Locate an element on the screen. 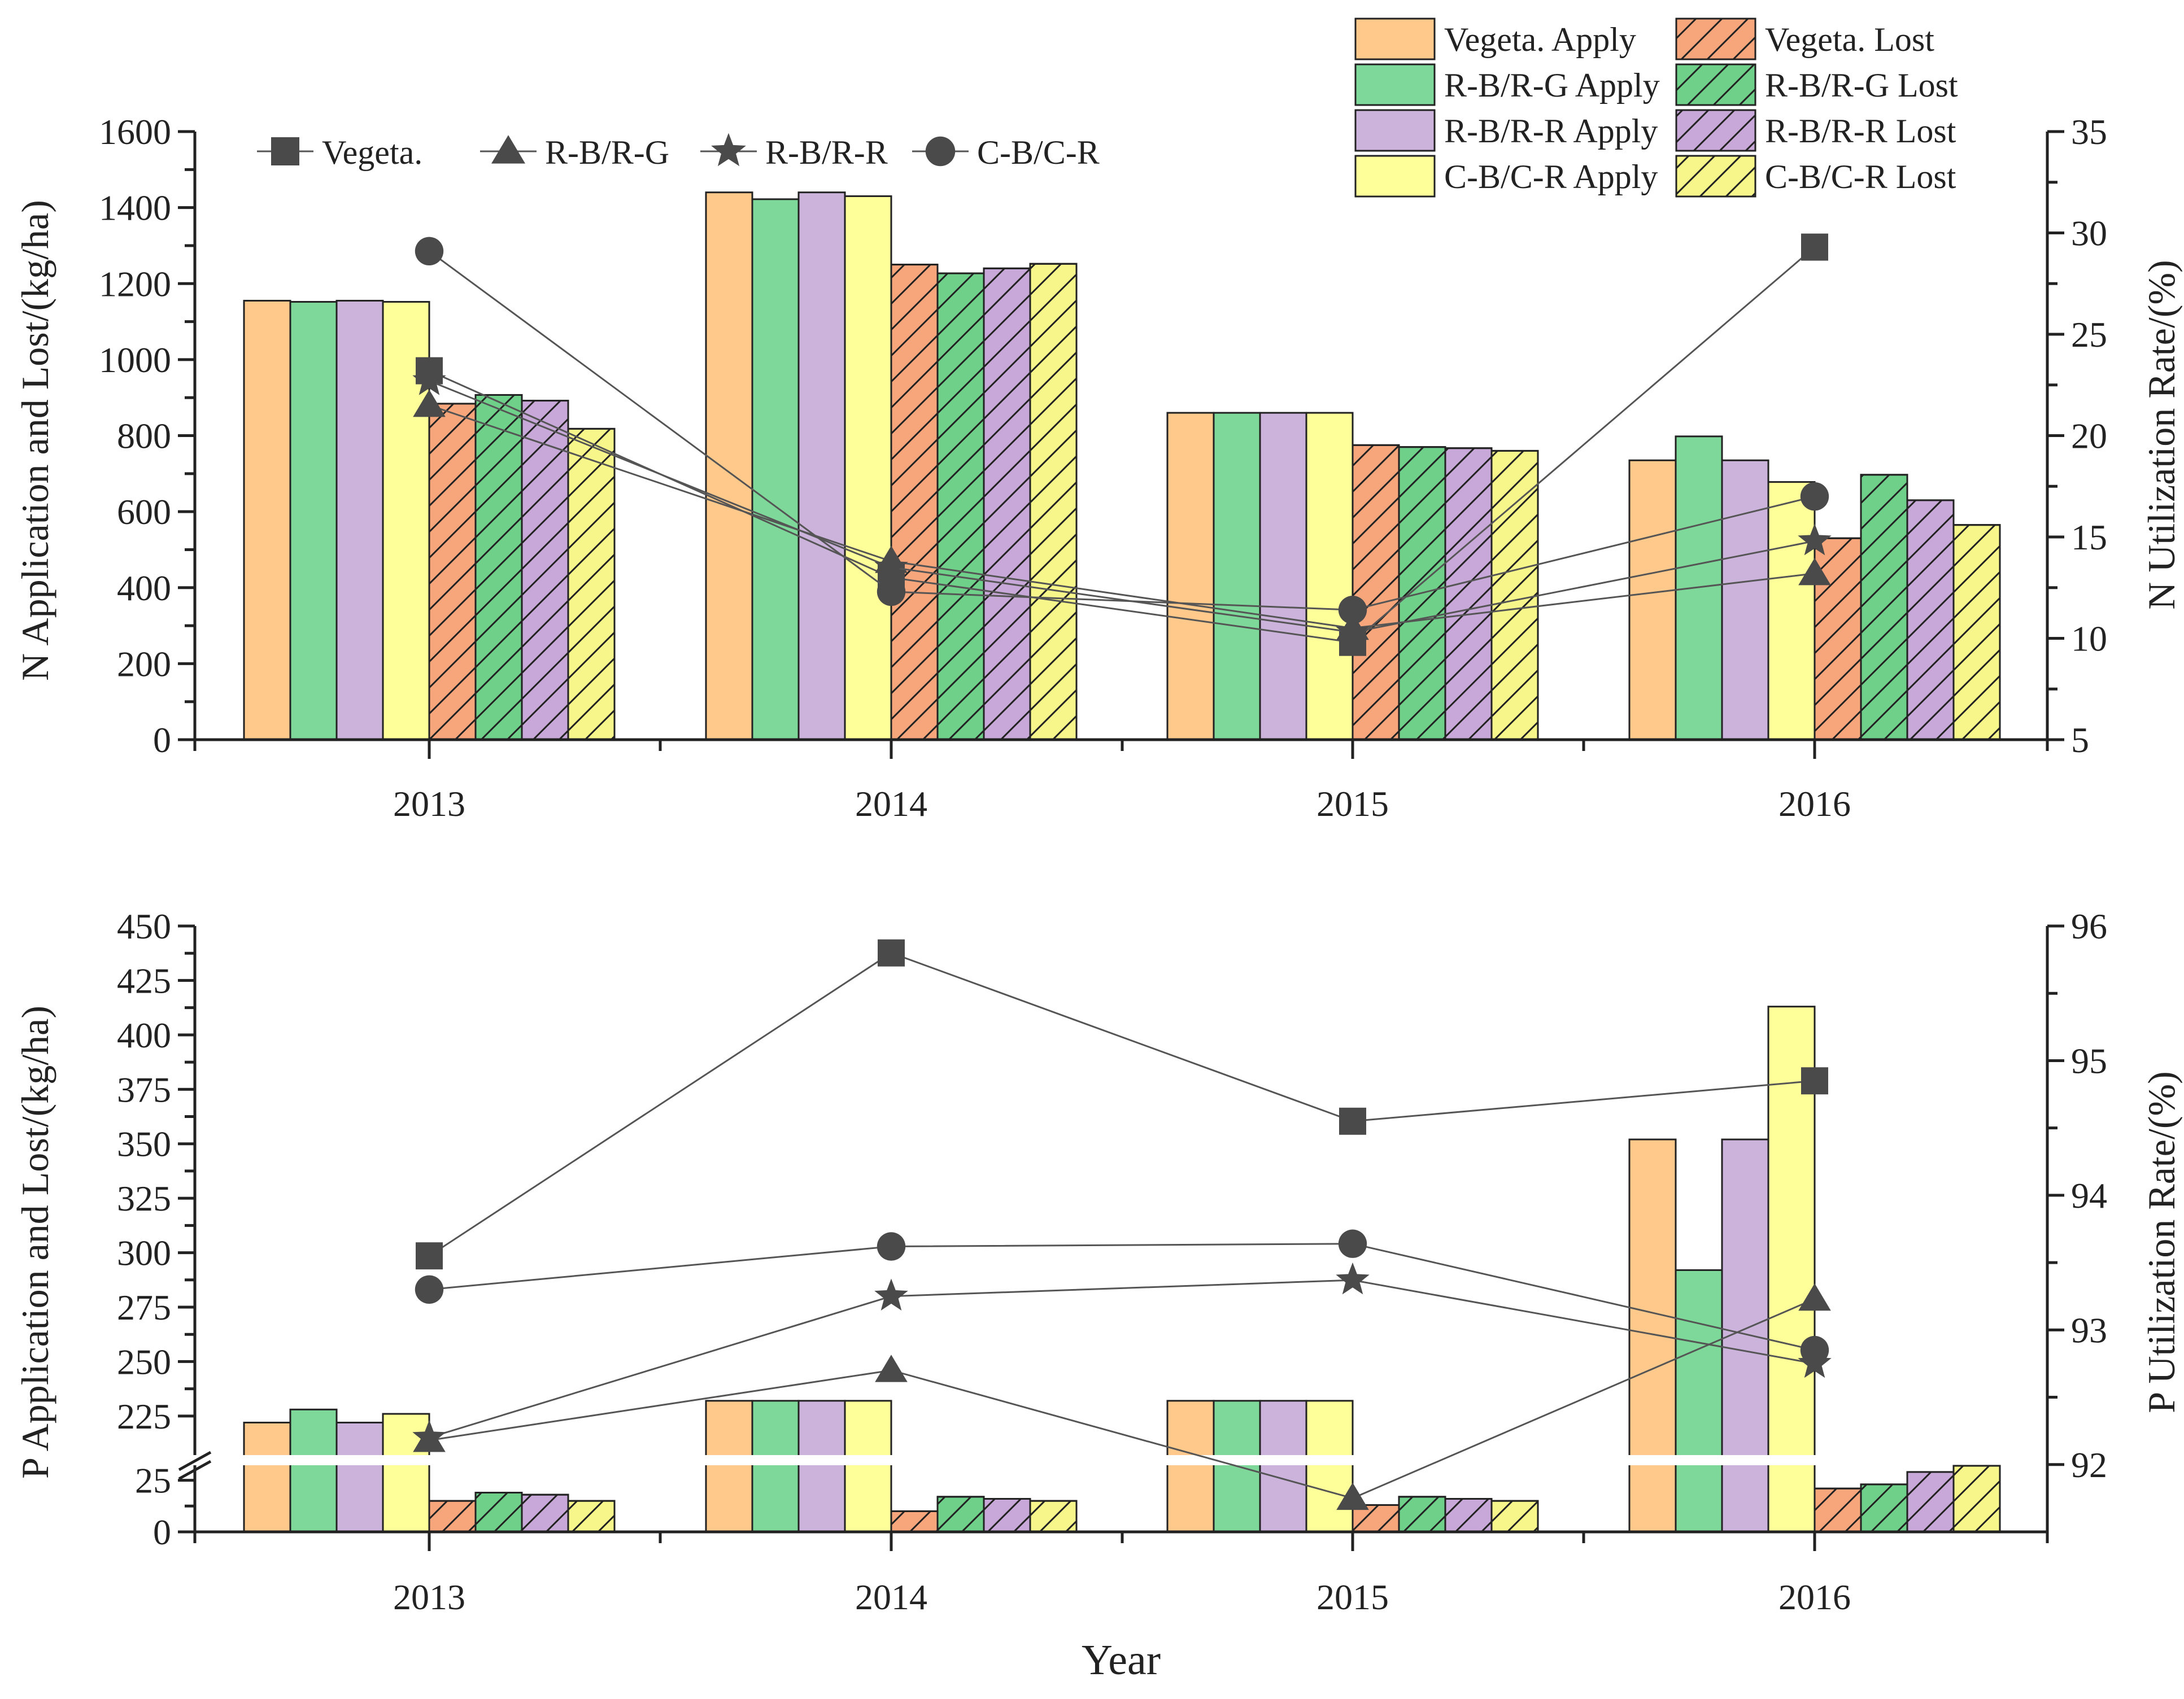 The height and width of the screenshot is (1699, 2184). phosphorus-y2-tick-label-94: 94 is located at coordinates (2089, 1196).